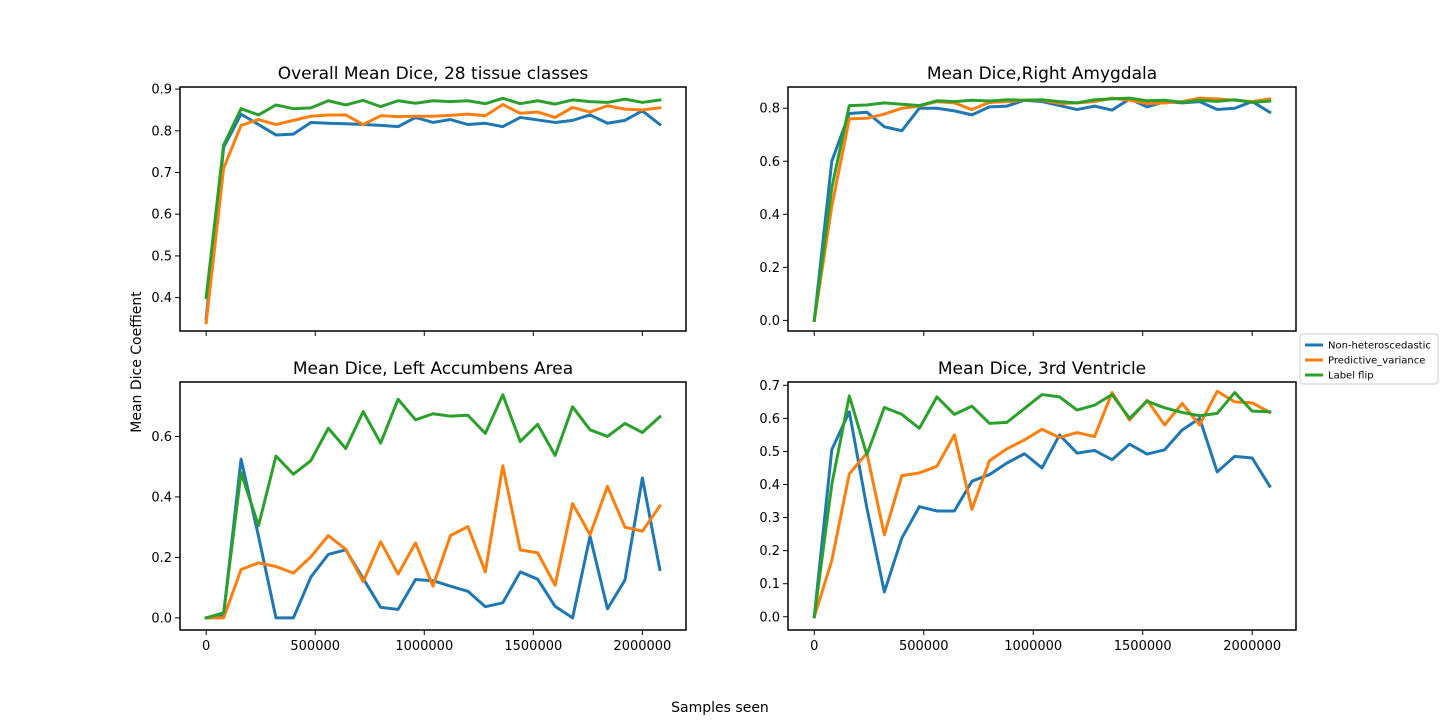 The image size is (1440, 720). What do you see at coordinates (769, 518) in the screenshot?
I see `y-tick-label: 0.3` at bounding box center [769, 518].